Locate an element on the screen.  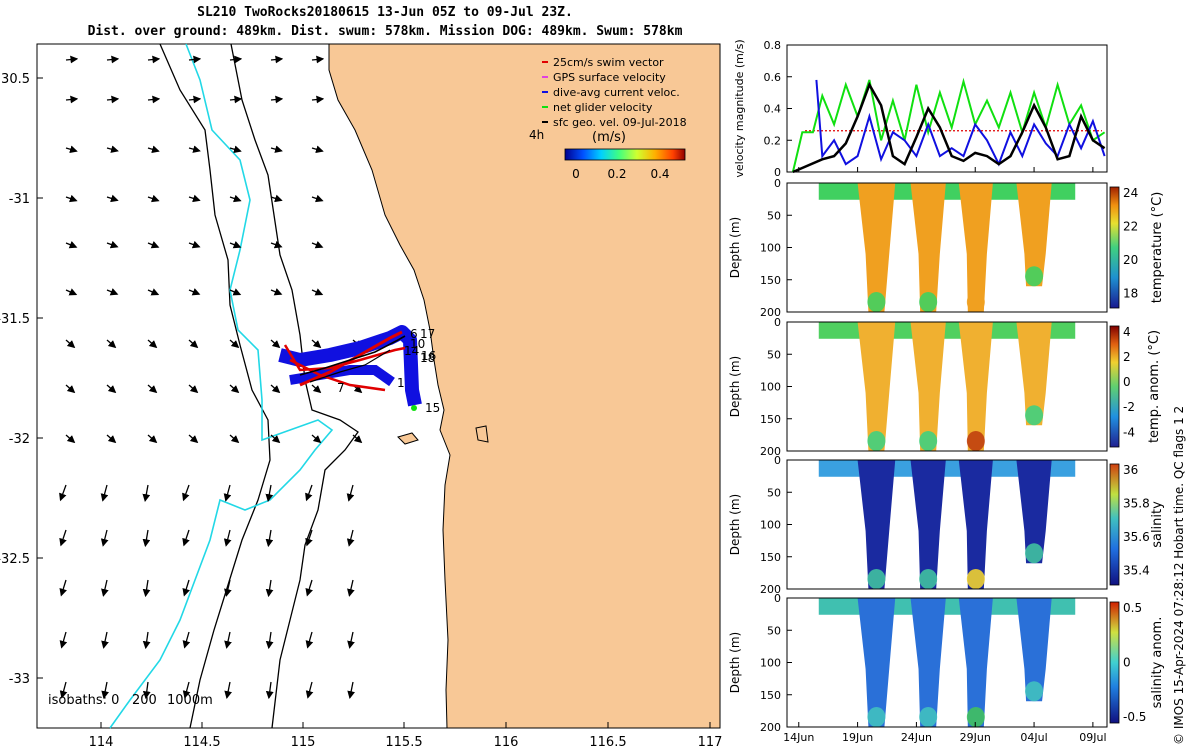
lon-tick-label: 116.5 is located at coordinates (607, 742).